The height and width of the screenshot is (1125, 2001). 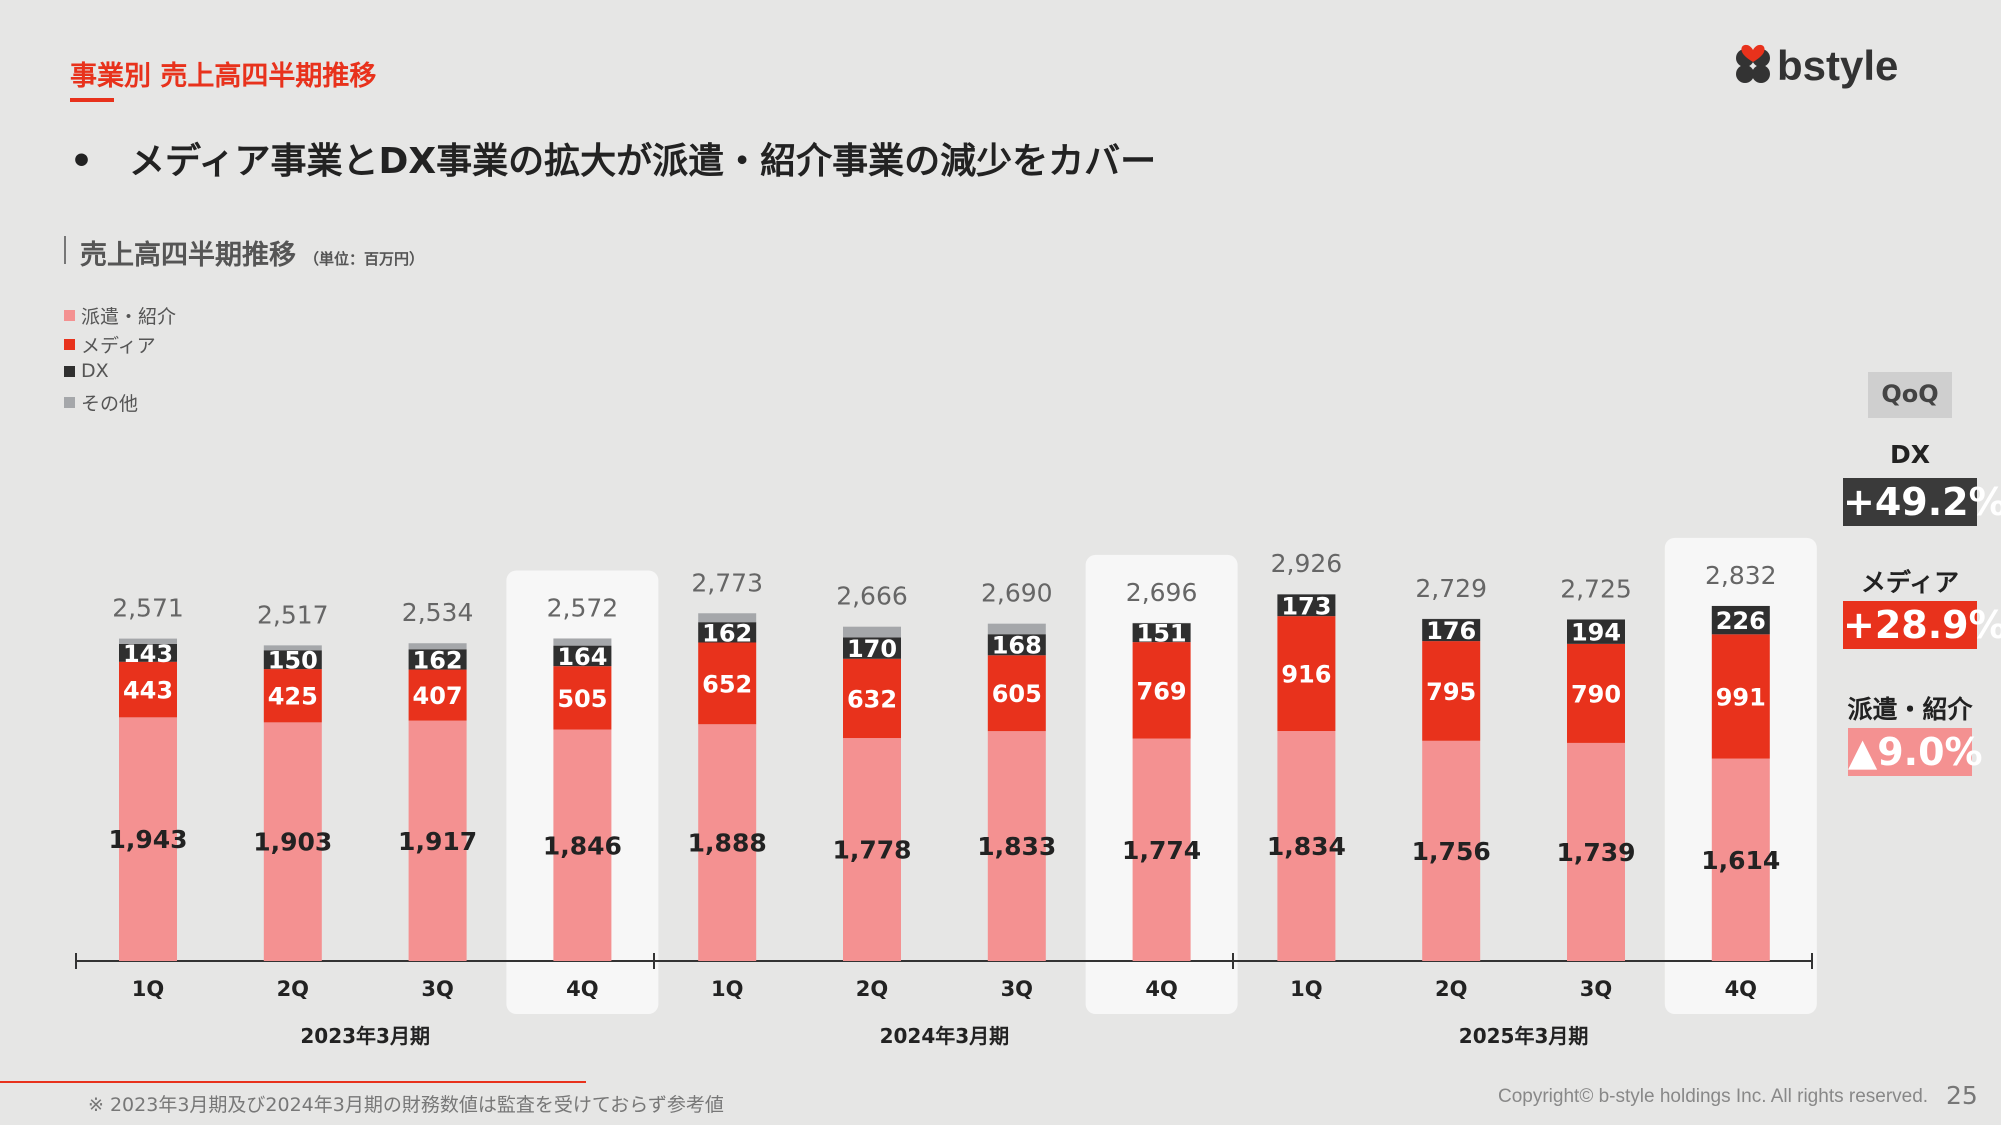 What do you see at coordinates (1306, 606) in the screenshot?
I see `data-label-dx: 173` at bounding box center [1306, 606].